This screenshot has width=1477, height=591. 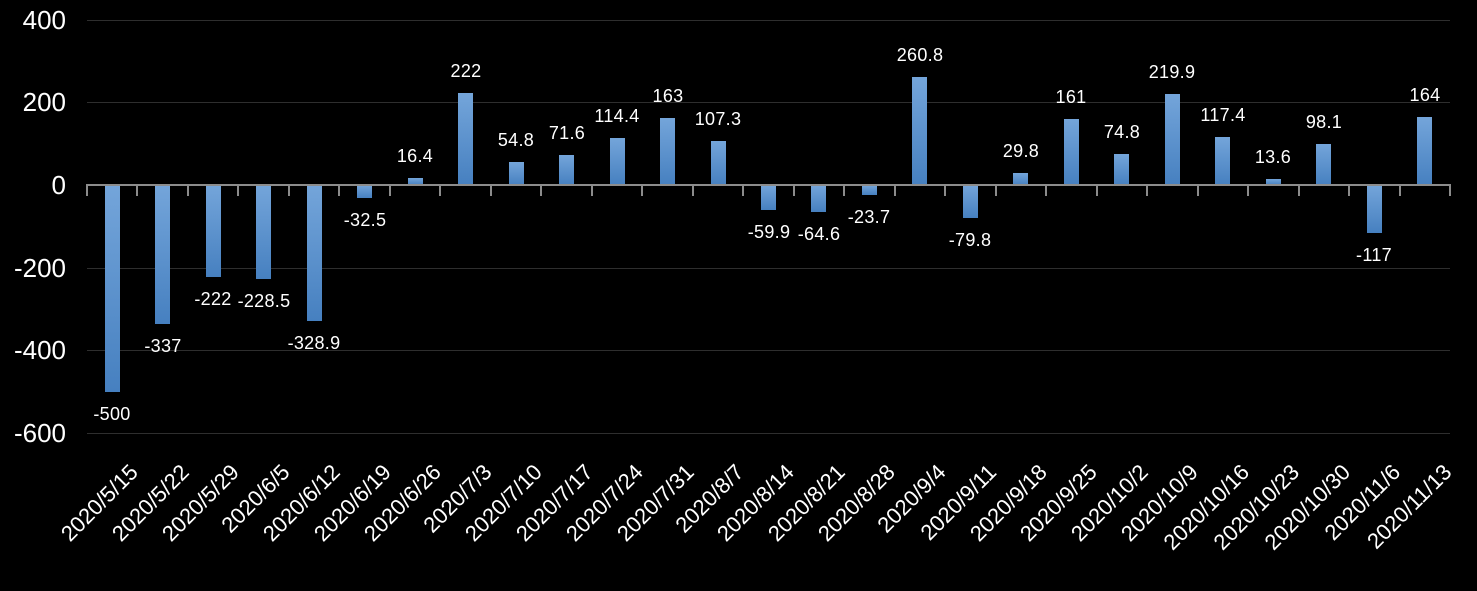 What do you see at coordinates (1223, 115) in the screenshot?
I see `bar-value-label: 117.4` at bounding box center [1223, 115].